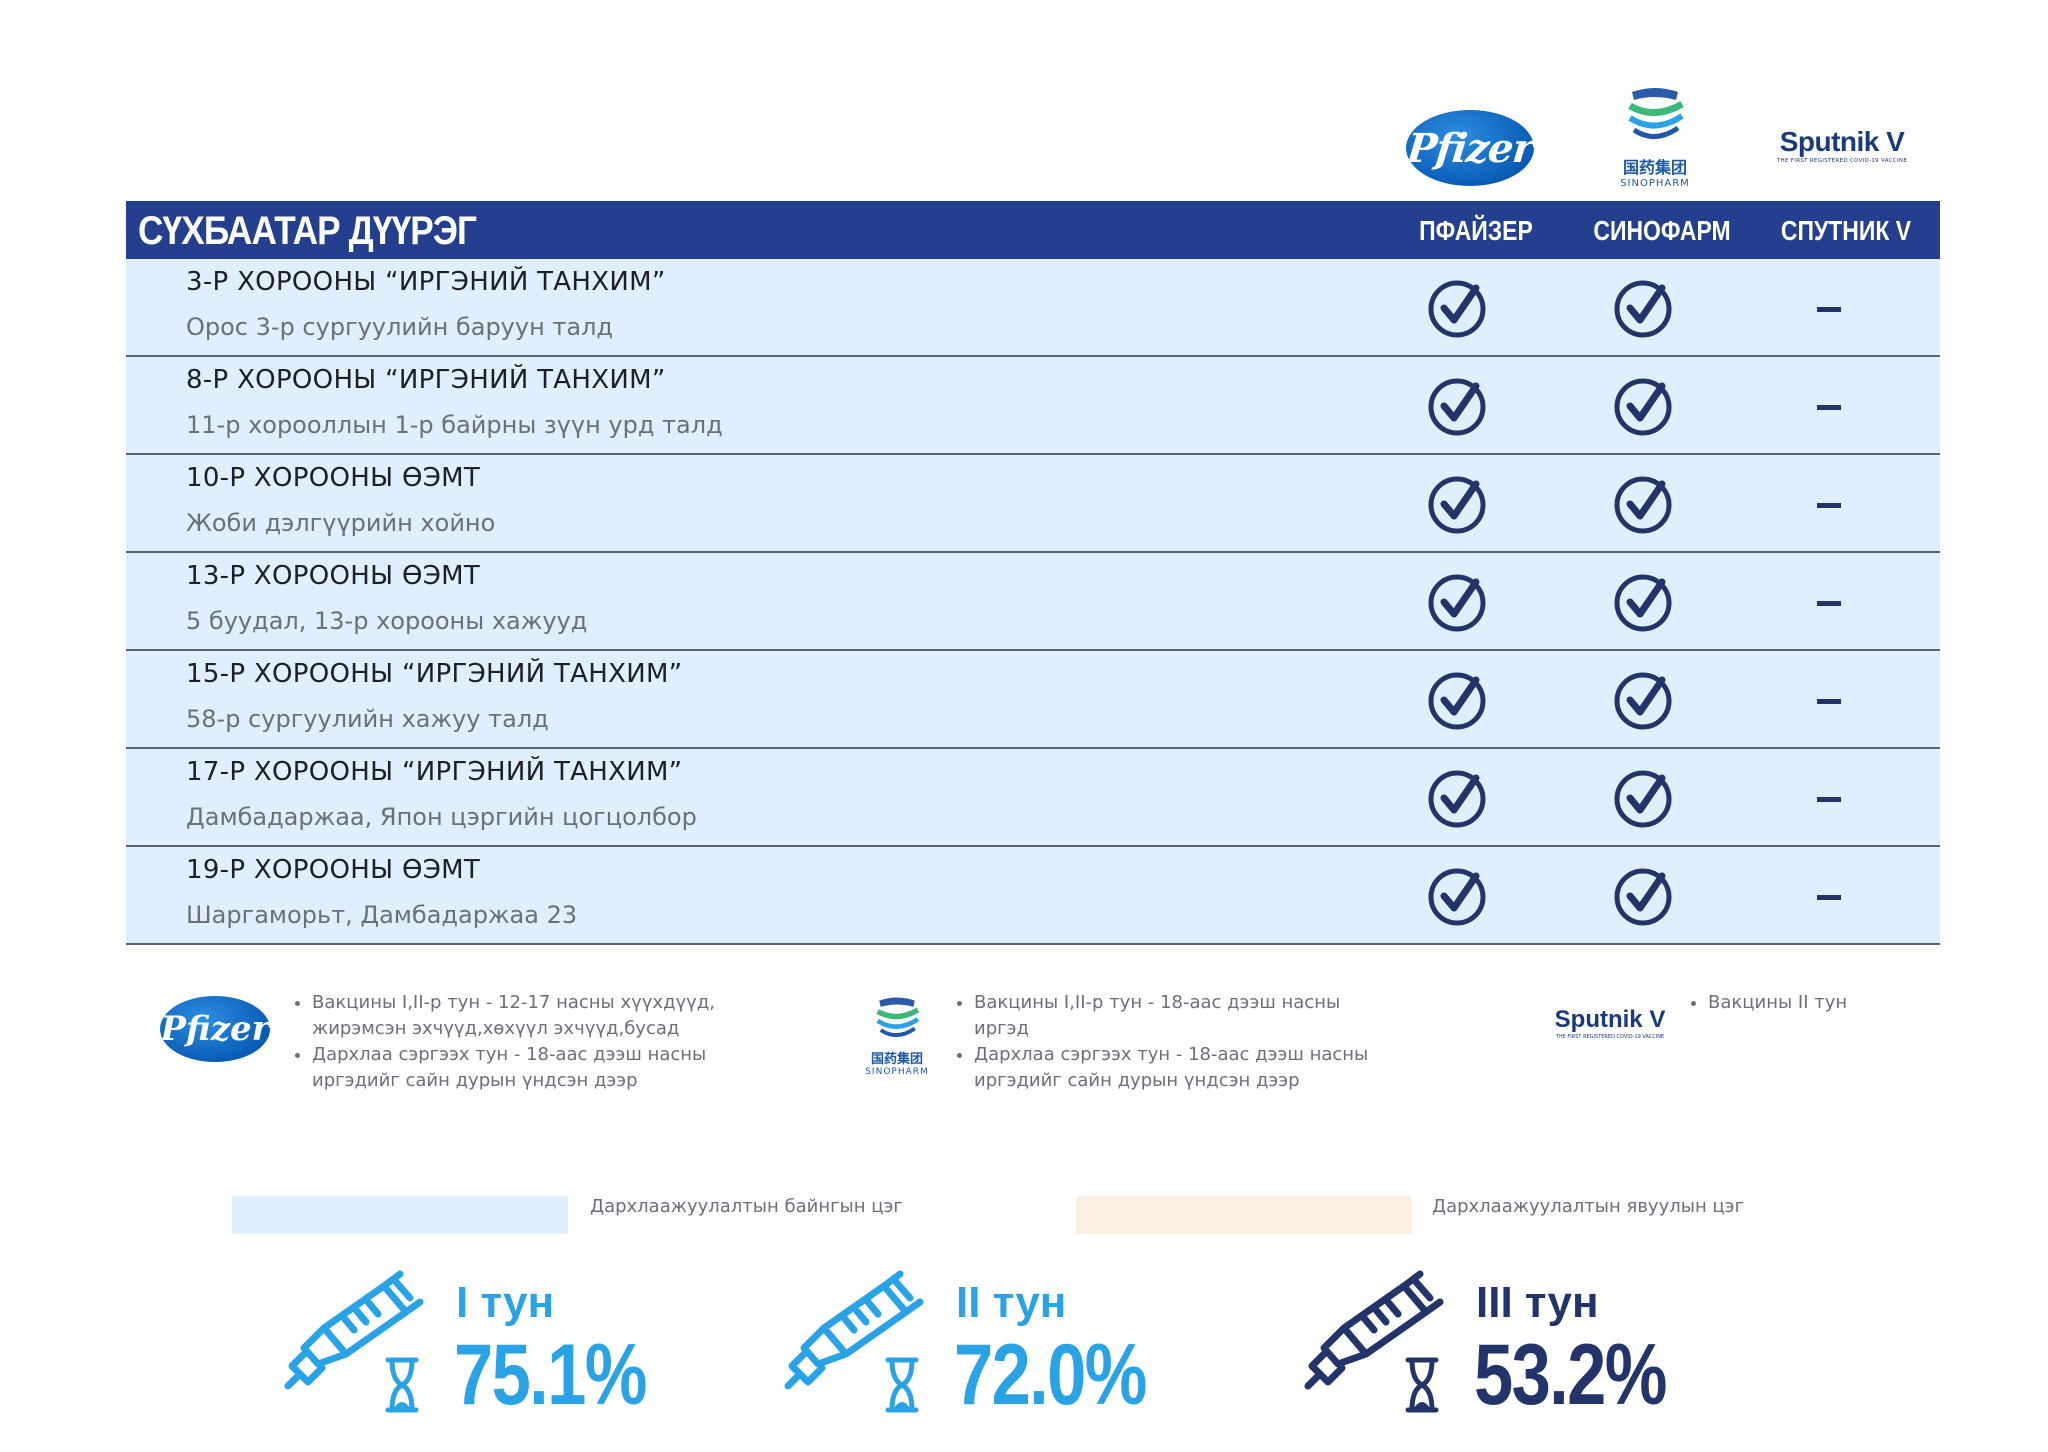  Describe the element at coordinates (441, 817) in the screenshot. I see `site-address: Дамбадаржаа, Япон цэргийн цогцолбор` at that location.